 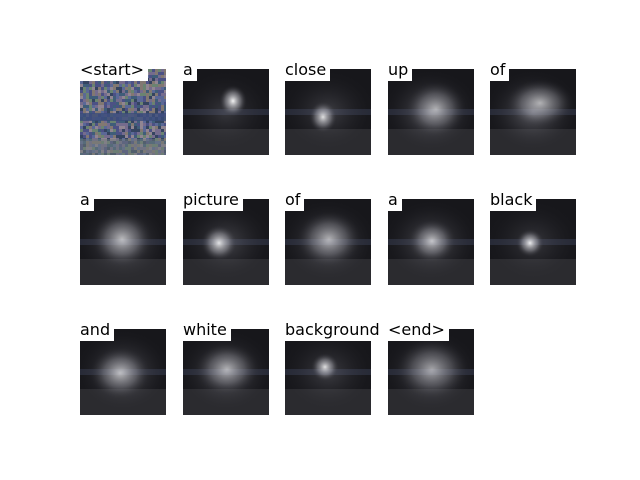 I want to click on caption-word: black, so click(x=513, y=201).